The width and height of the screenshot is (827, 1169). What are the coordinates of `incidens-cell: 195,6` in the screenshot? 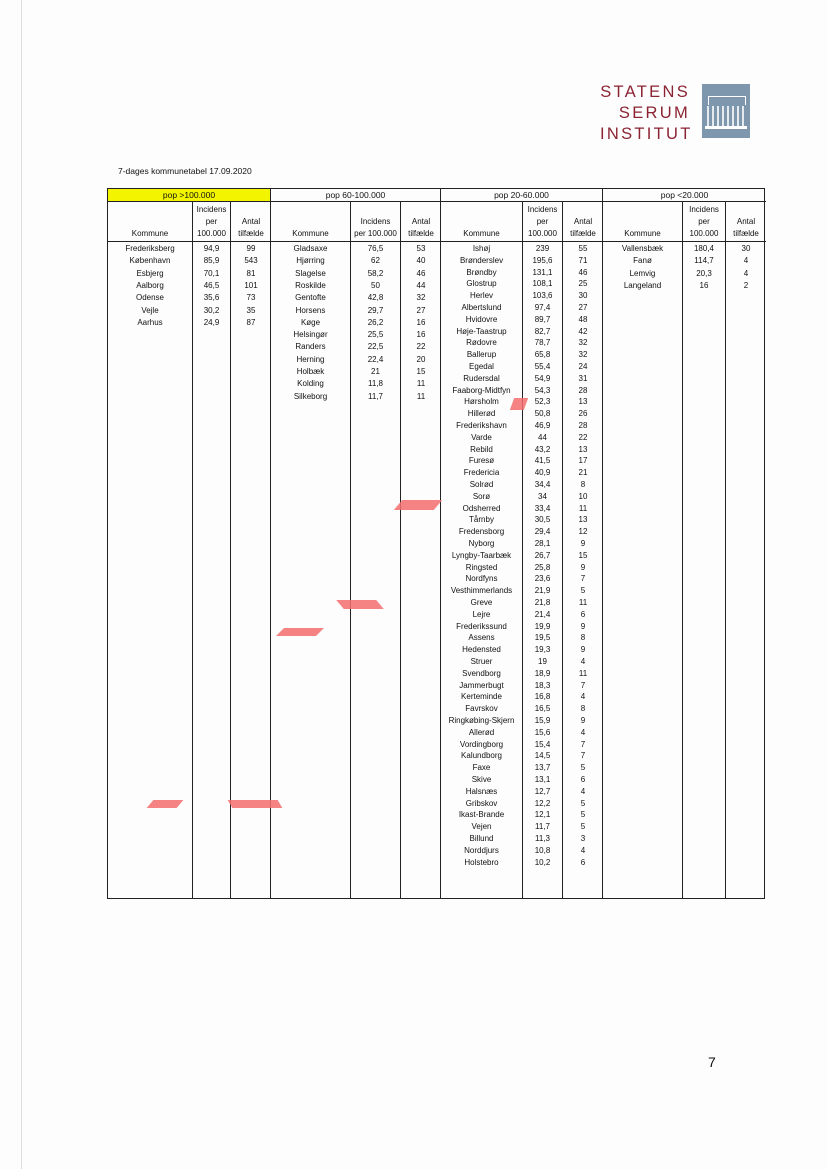 It's located at (542, 260).